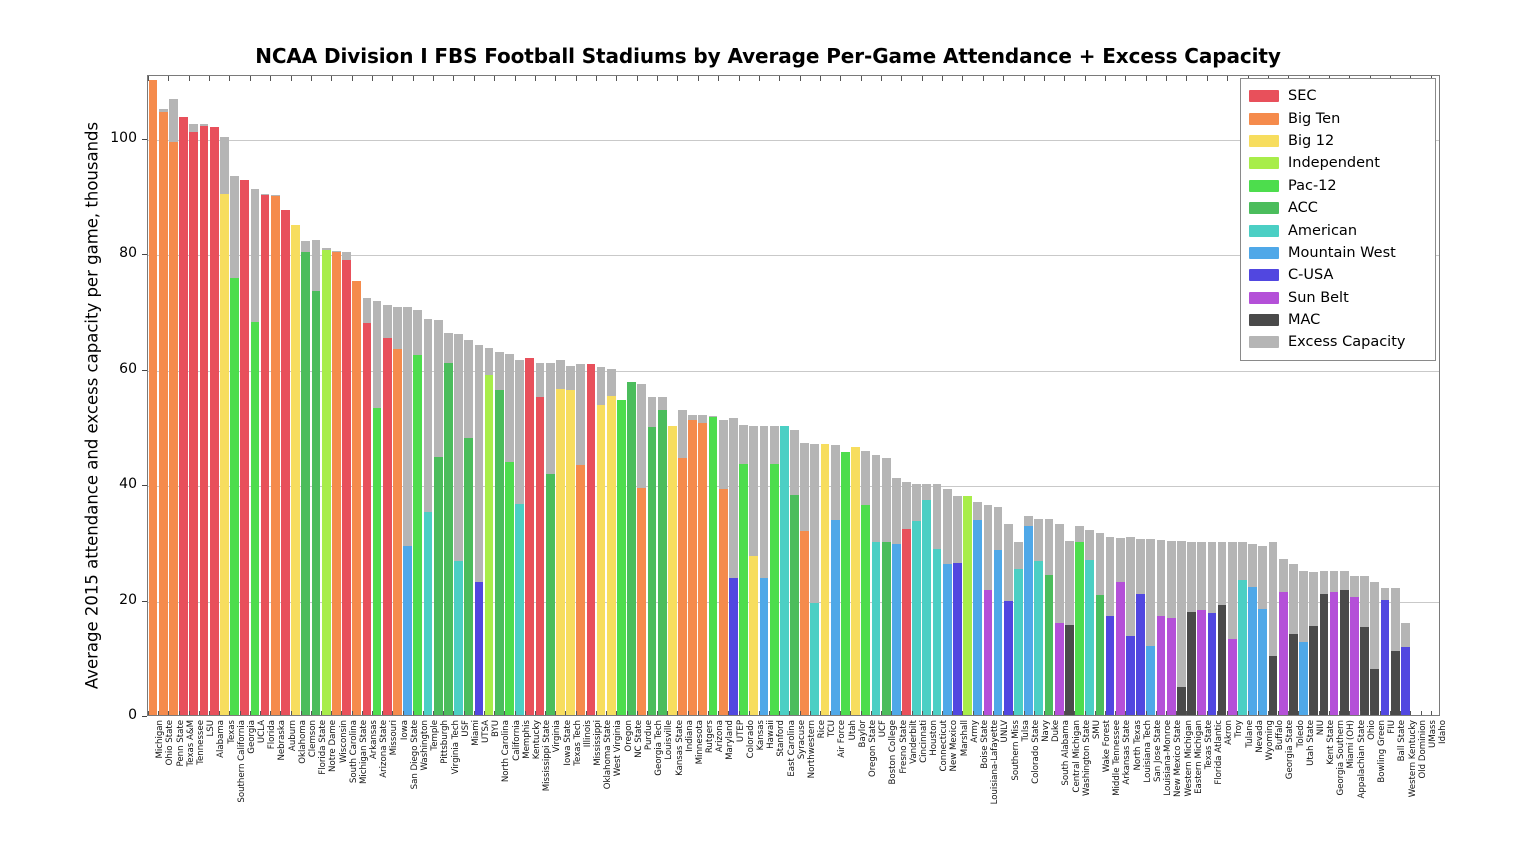 This screenshot has width=1536, height=864. Describe the element at coordinates (1338, 275) in the screenshot. I see `legend-item-c-usa: C-USA` at that location.